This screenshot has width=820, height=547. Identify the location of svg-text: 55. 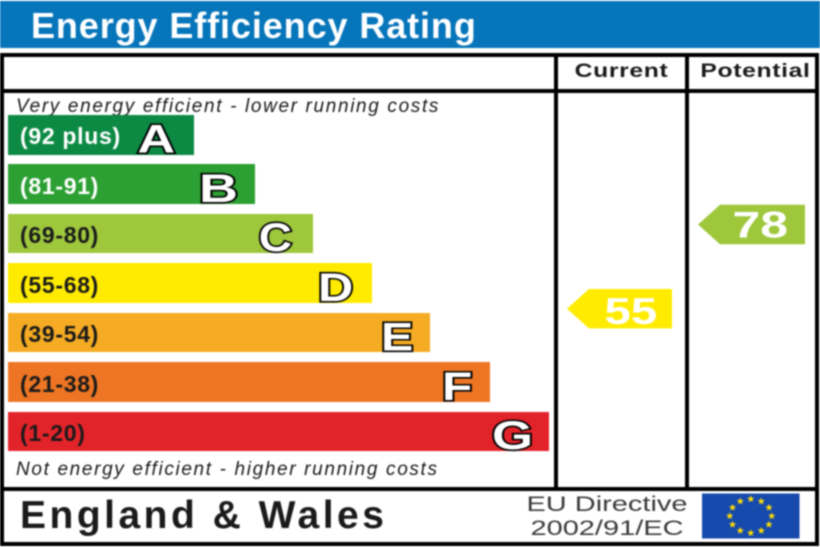
(631, 312).